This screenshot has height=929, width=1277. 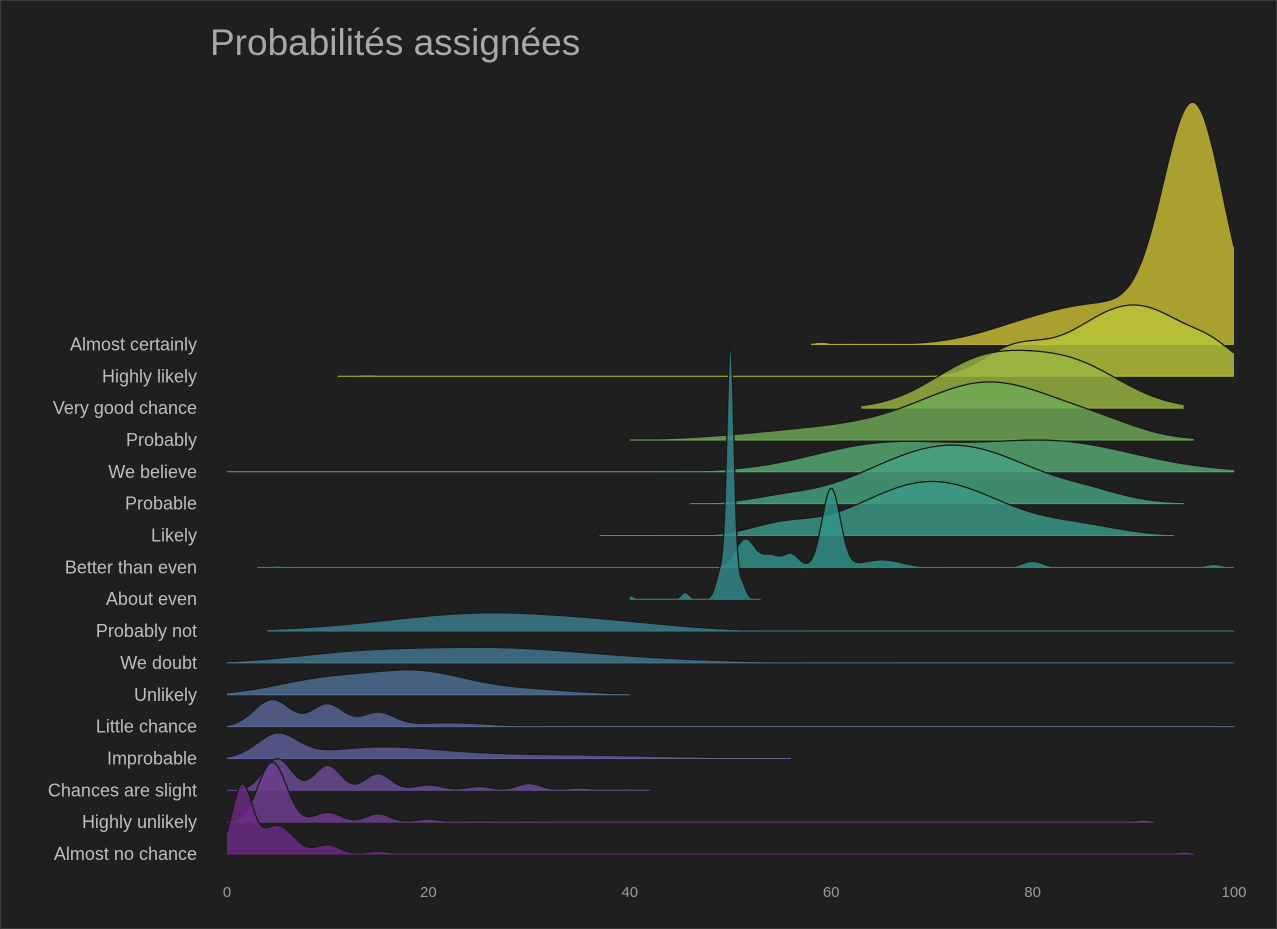 I want to click on category-label: Very good chance, so click(x=125, y=408).